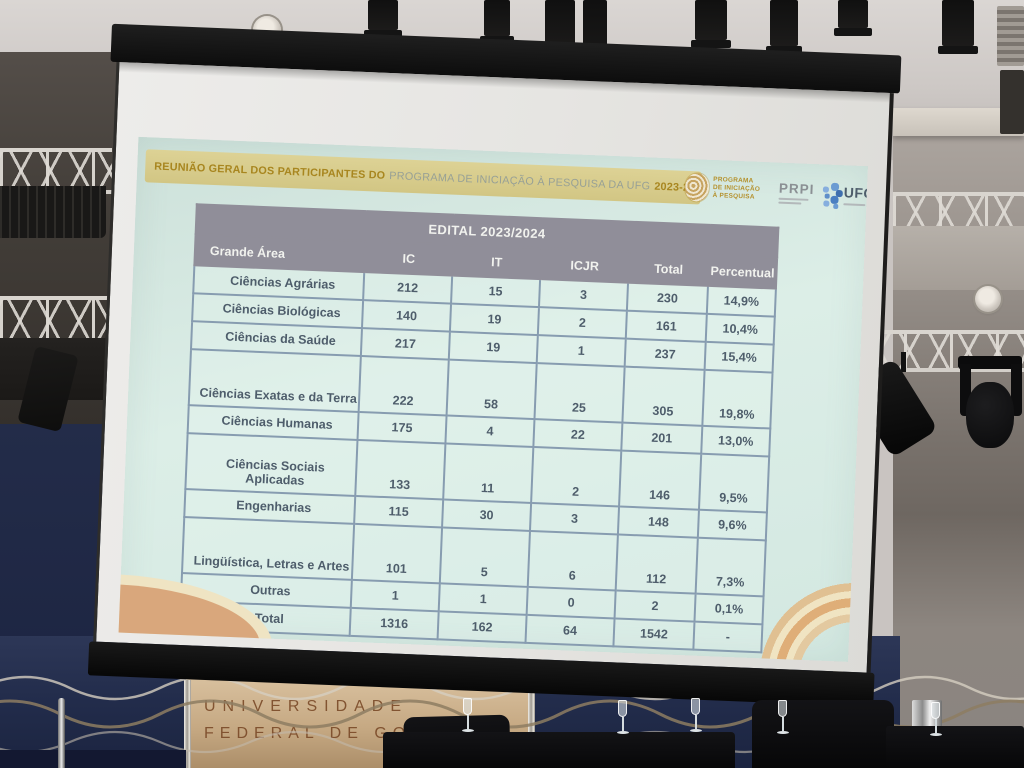  What do you see at coordinates (903, 362) in the screenshot?
I see `light-stem` at bounding box center [903, 362].